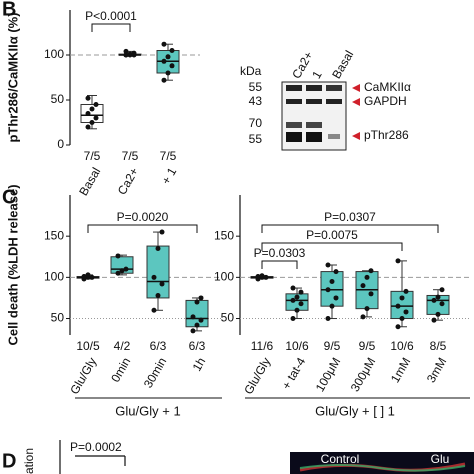 This screenshot has height=474, width=474. I want to click on annotation: P=0.0303, so click(280, 253).